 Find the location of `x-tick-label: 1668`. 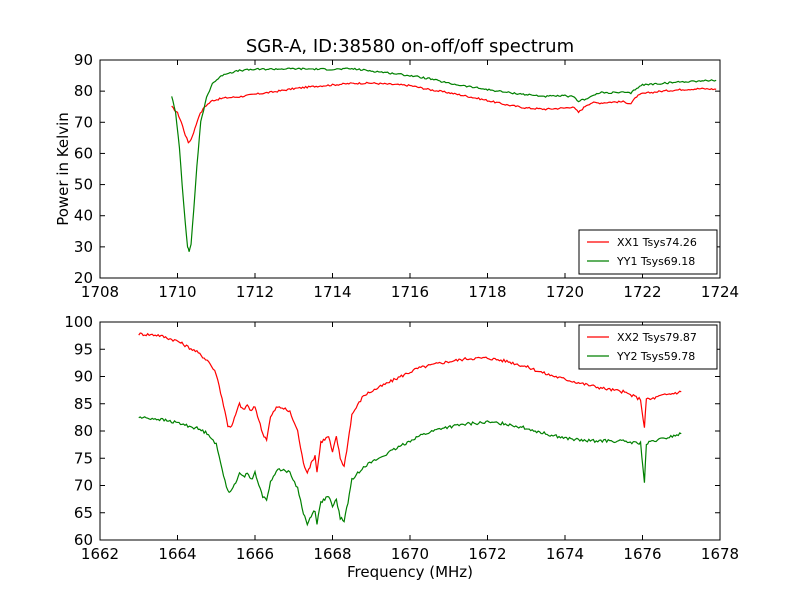

x-tick-label: 1668 is located at coordinates (332, 554).